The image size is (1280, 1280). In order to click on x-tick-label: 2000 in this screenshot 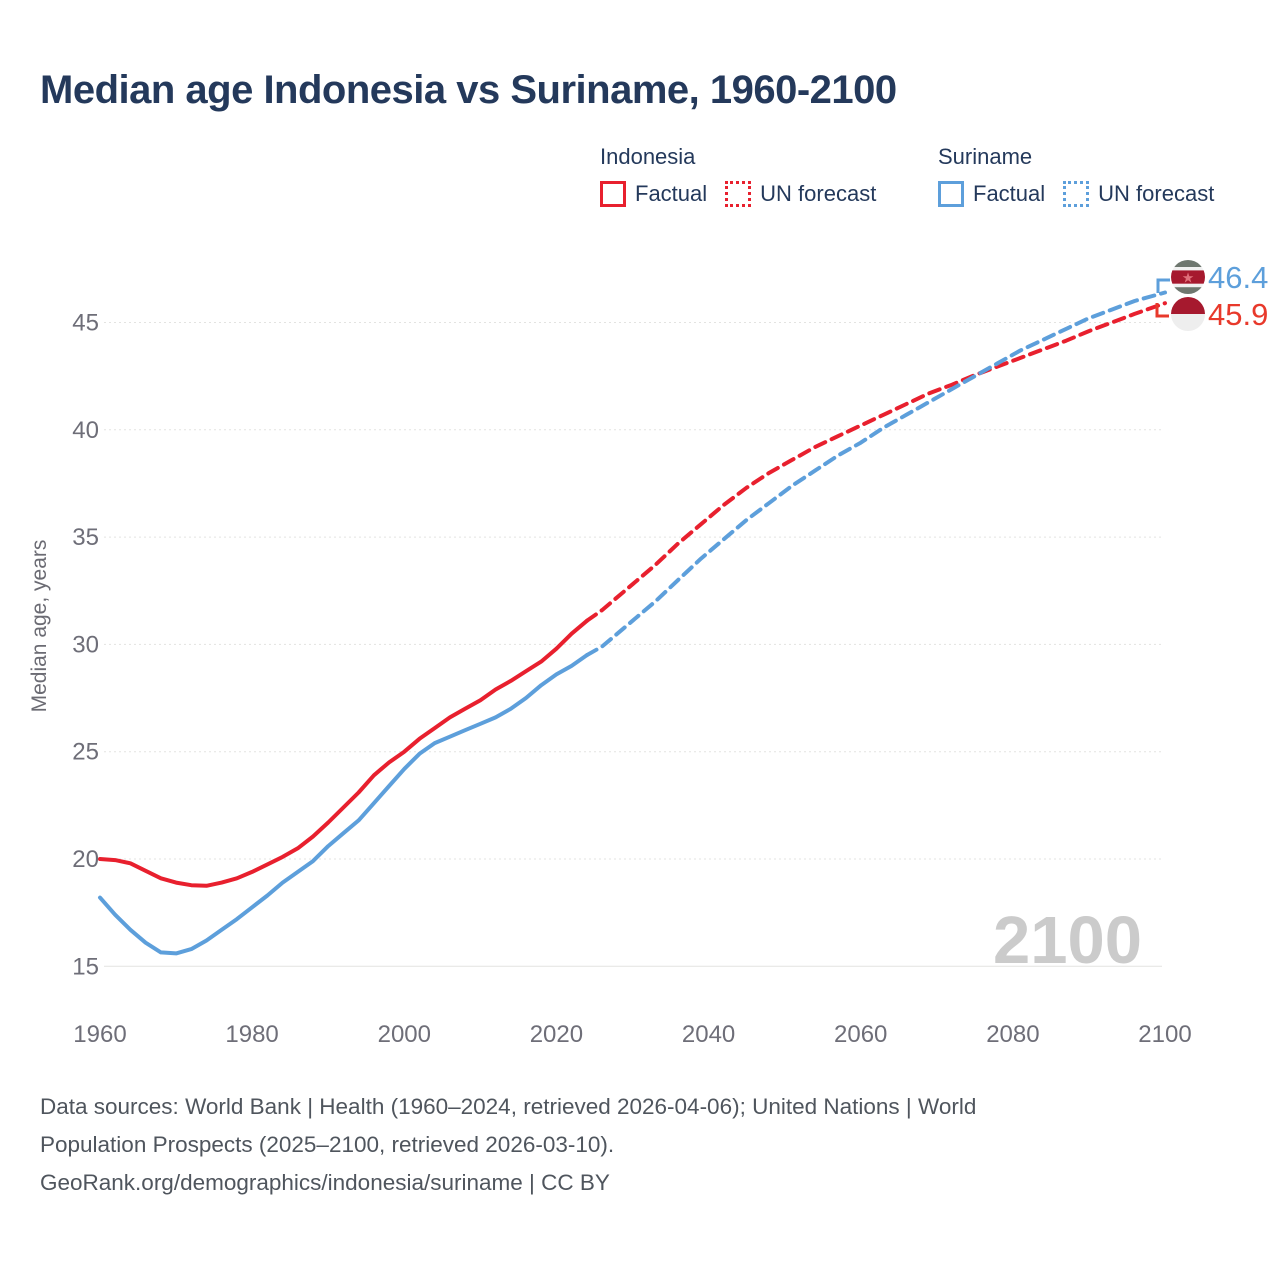, I will do `click(404, 1034)`.